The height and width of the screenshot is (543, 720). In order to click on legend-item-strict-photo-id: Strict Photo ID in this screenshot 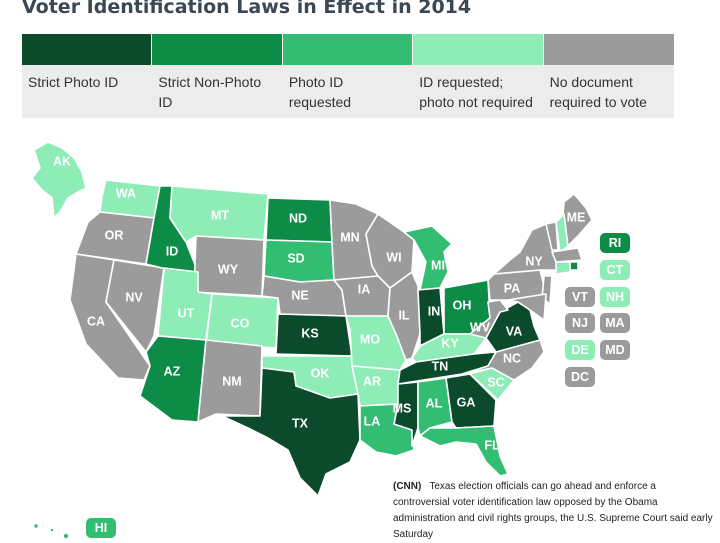, I will do `click(87, 76)`.